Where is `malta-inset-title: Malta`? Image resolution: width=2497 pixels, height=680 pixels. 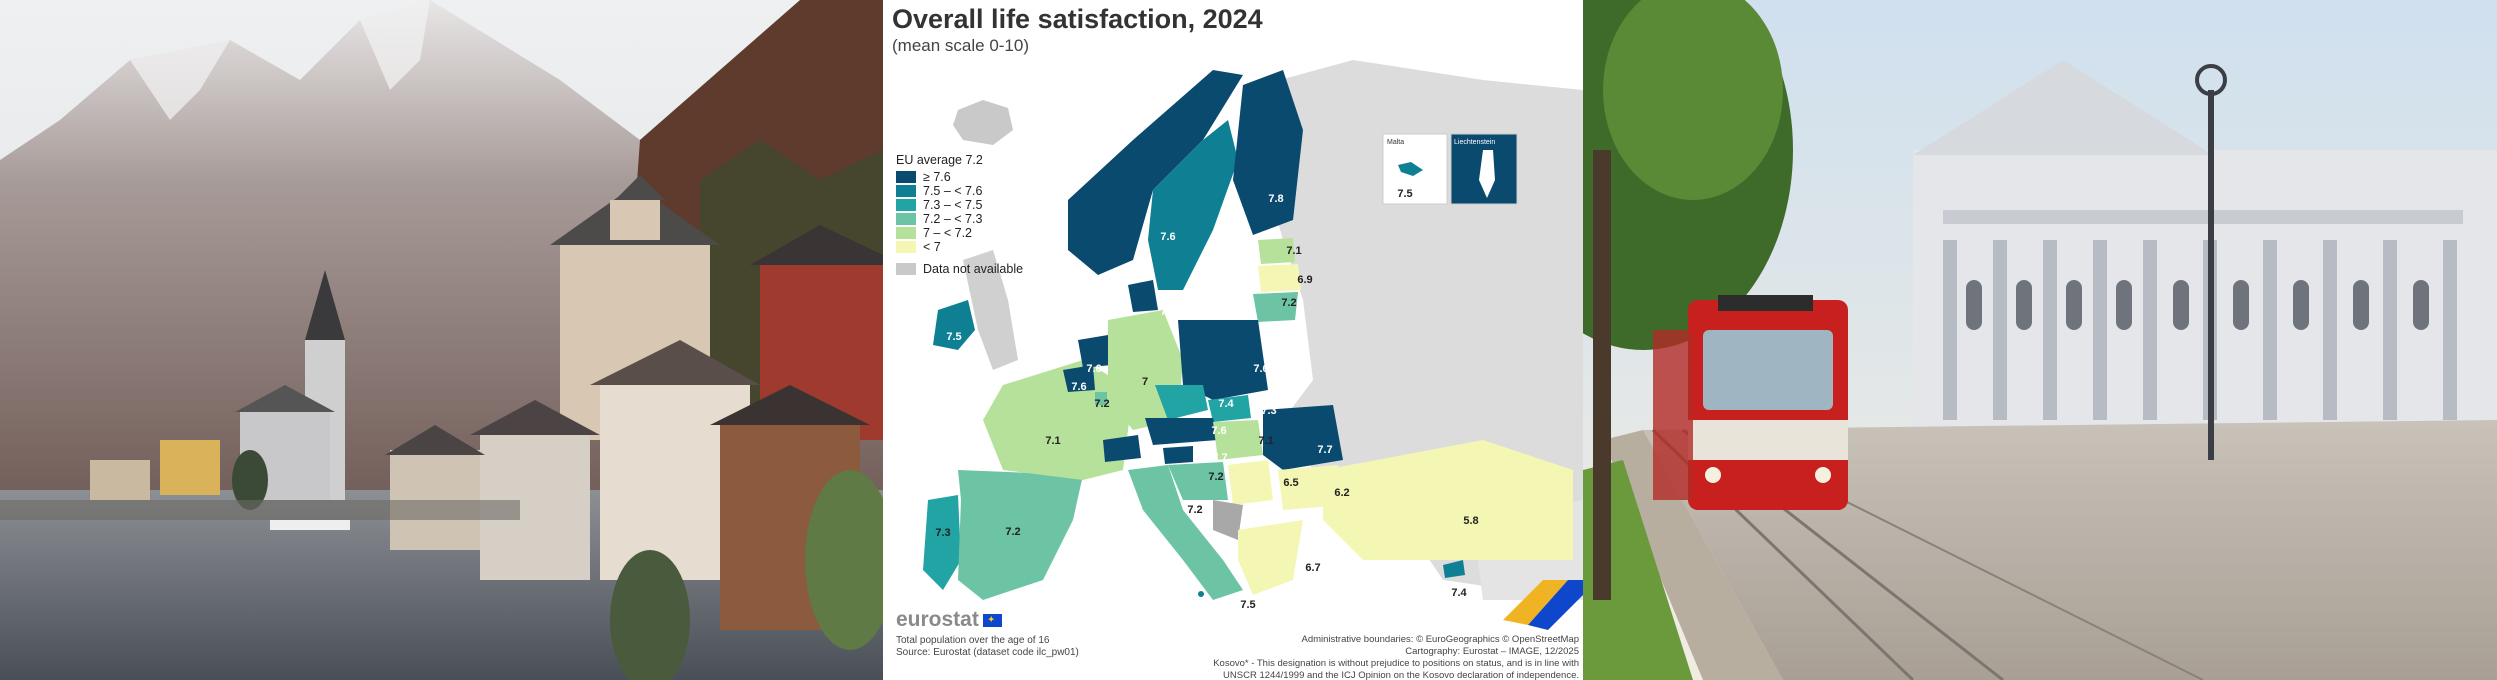
malta-inset-title: Malta is located at coordinates (1395, 142).